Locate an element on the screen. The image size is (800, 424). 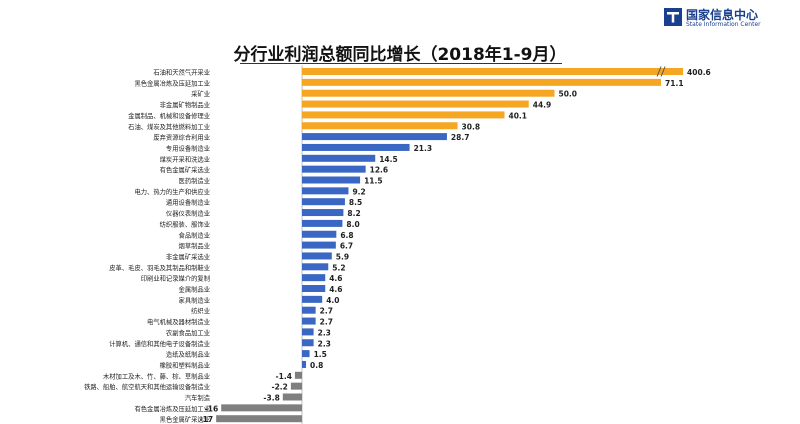
category-label: 废弃资源综合利用业 is located at coordinates (181, 137).